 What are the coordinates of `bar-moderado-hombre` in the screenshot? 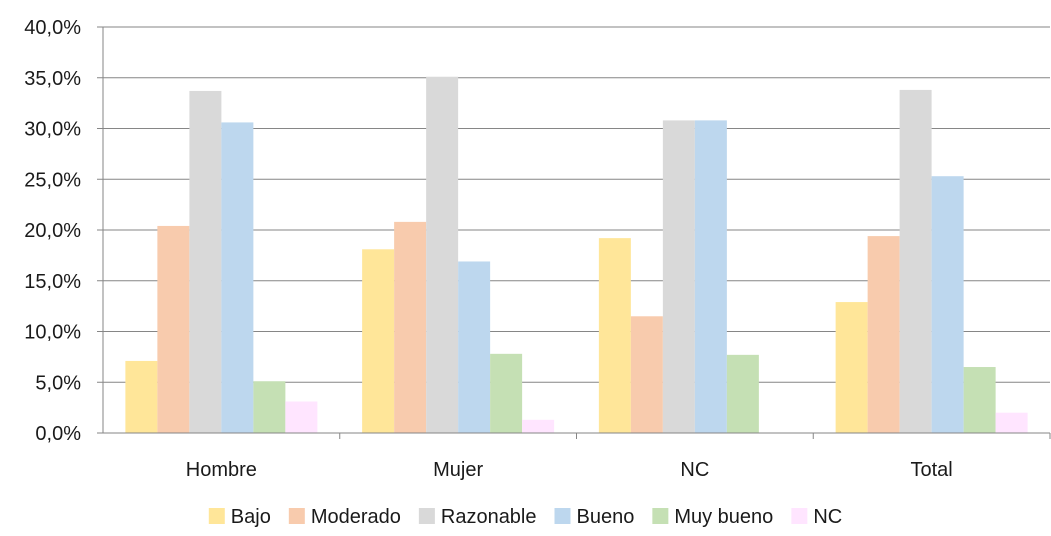 It's located at (173, 329).